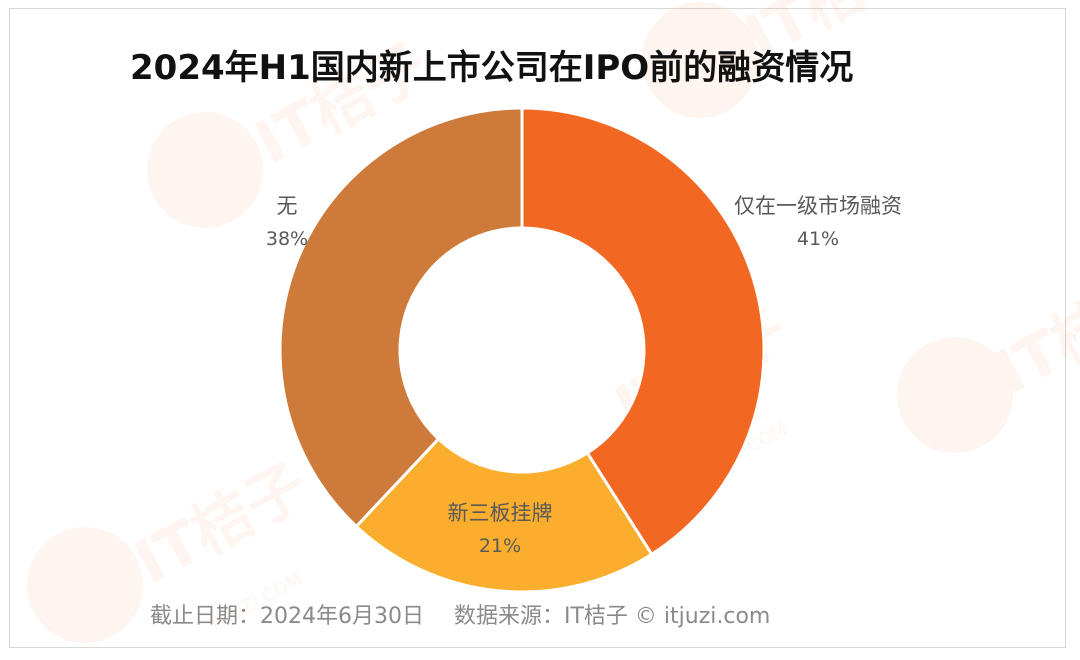 Image resolution: width=1080 pixels, height=660 pixels. What do you see at coordinates (287, 616) in the screenshot?
I see `footer-date: 截止日期：2024年6月30日` at bounding box center [287, 616].